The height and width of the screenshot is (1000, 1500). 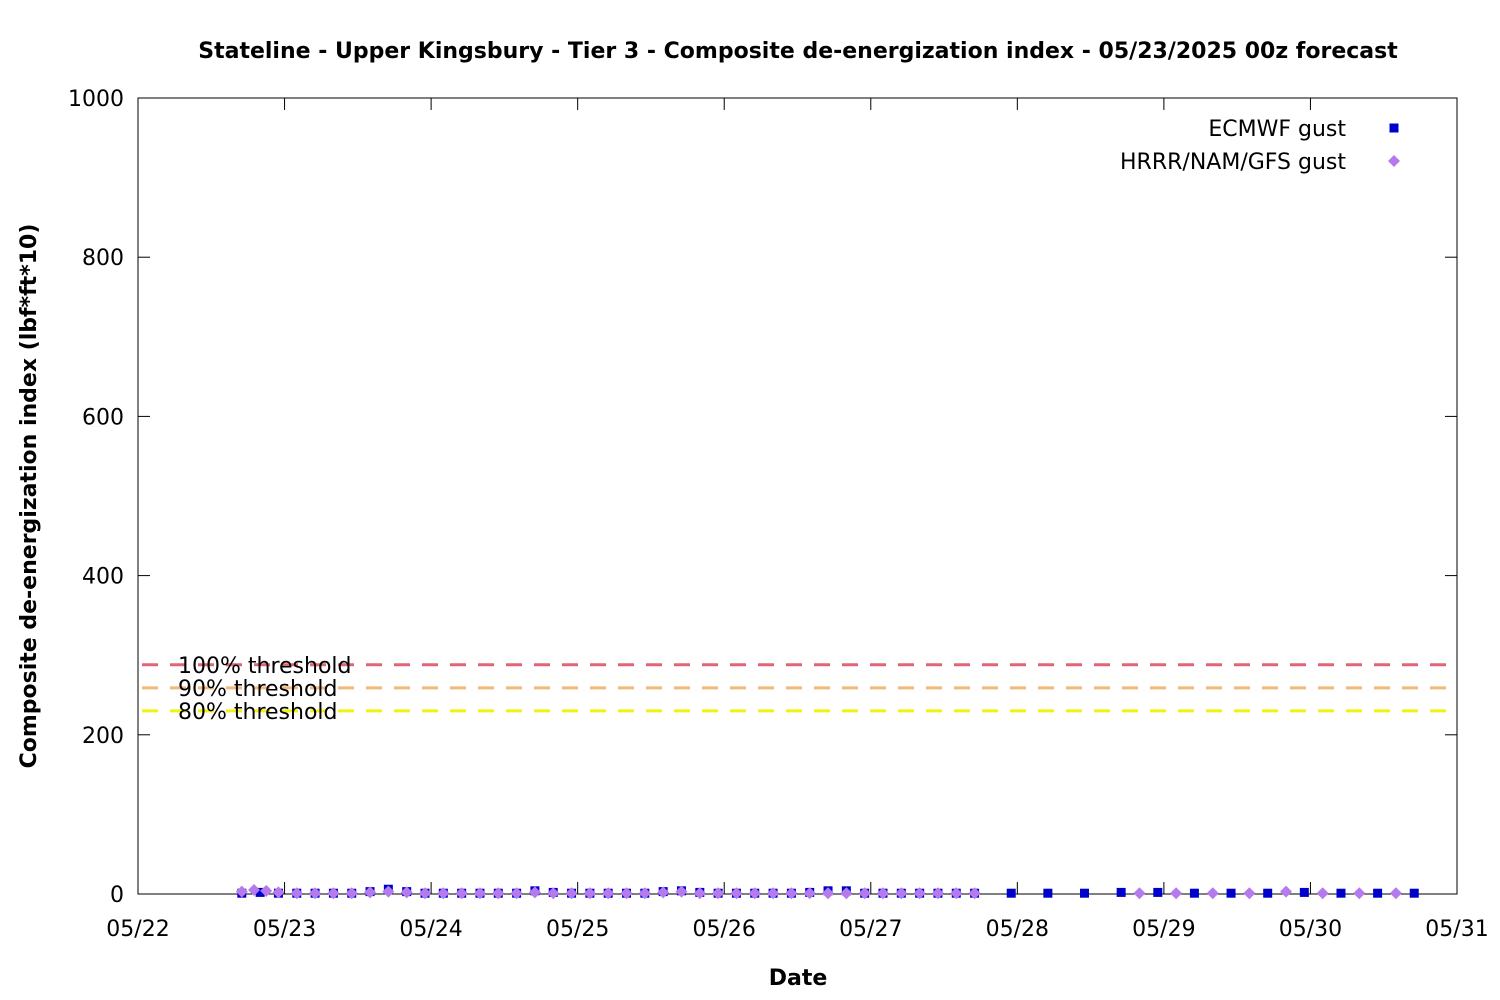 What do you see at coordinates (1163, 929) in the screenshot?
I see `x-tick-label: 05/29` at bounding box center [1163, 929].